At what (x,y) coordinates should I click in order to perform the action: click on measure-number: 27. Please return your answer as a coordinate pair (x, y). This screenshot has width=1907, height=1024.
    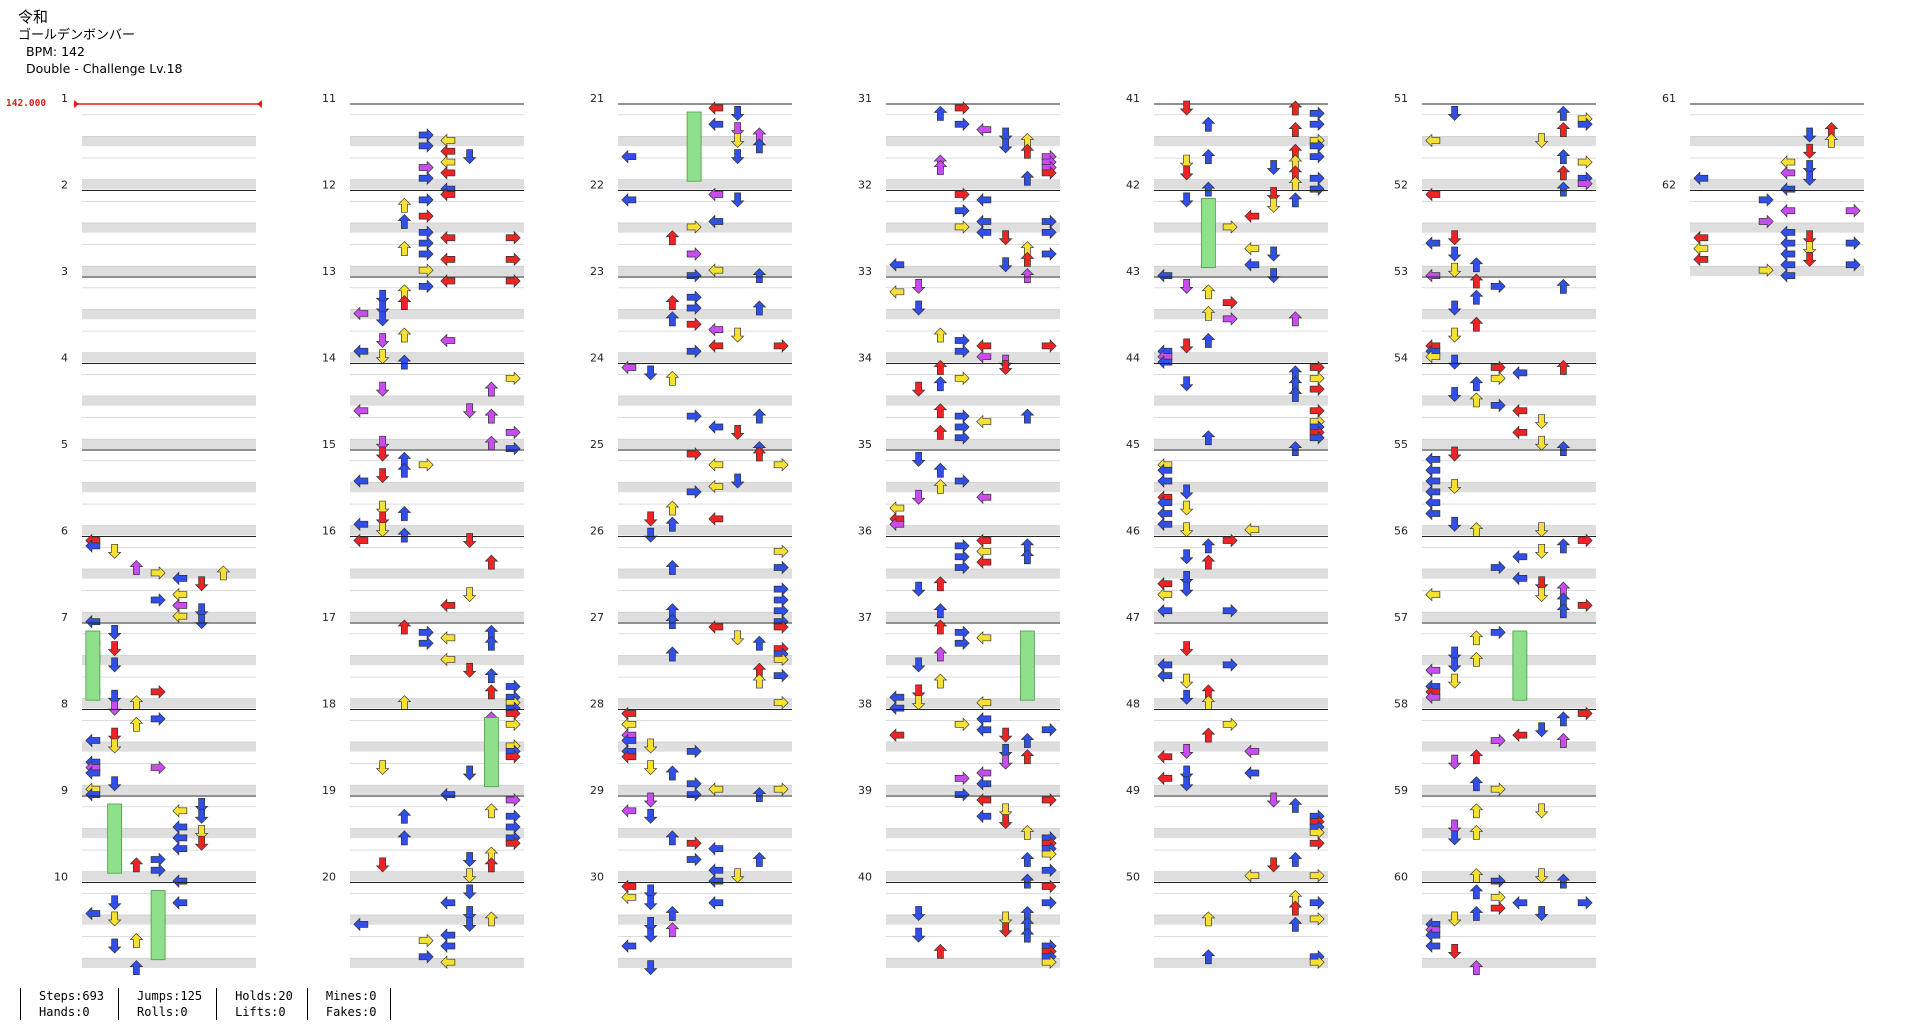
    Looking at the image, I should click on (597, 617).